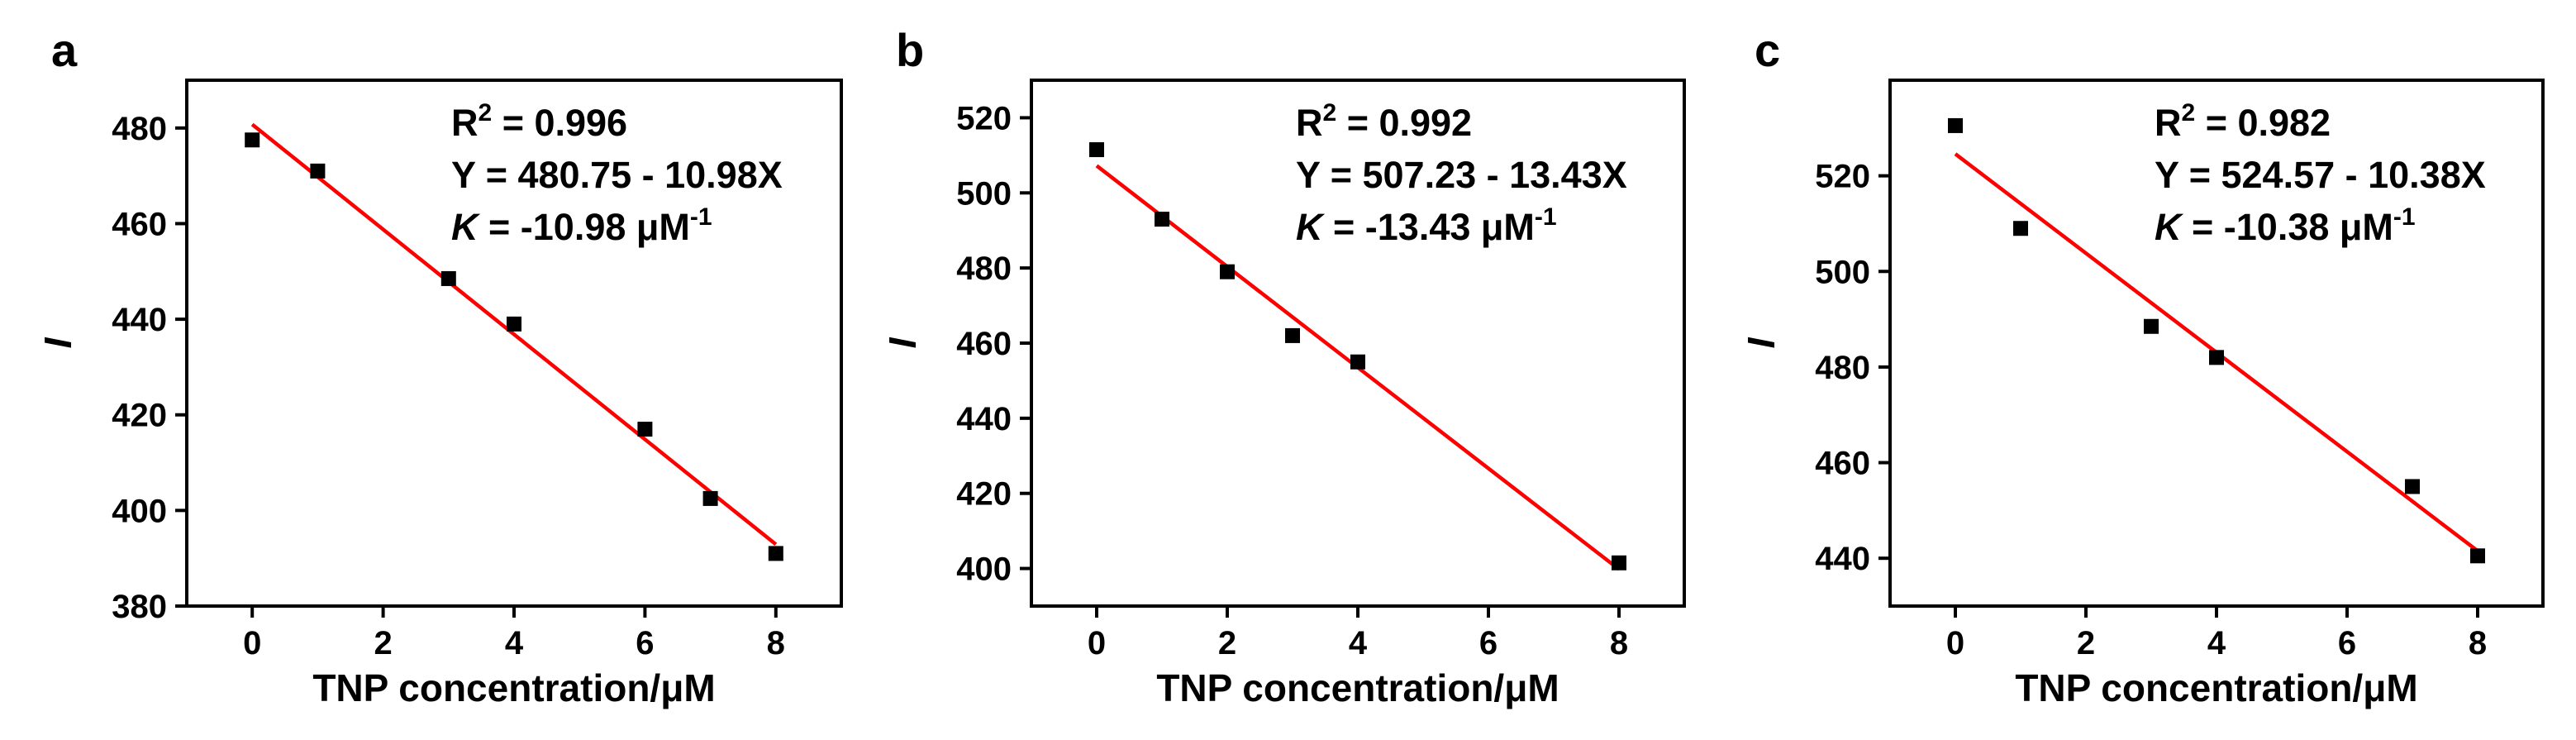 The height and width of the screenshot is (740, 2576). Describe the element at coordinates (64, 50) in the screenshot. I see `panel-letter: a` at that location.